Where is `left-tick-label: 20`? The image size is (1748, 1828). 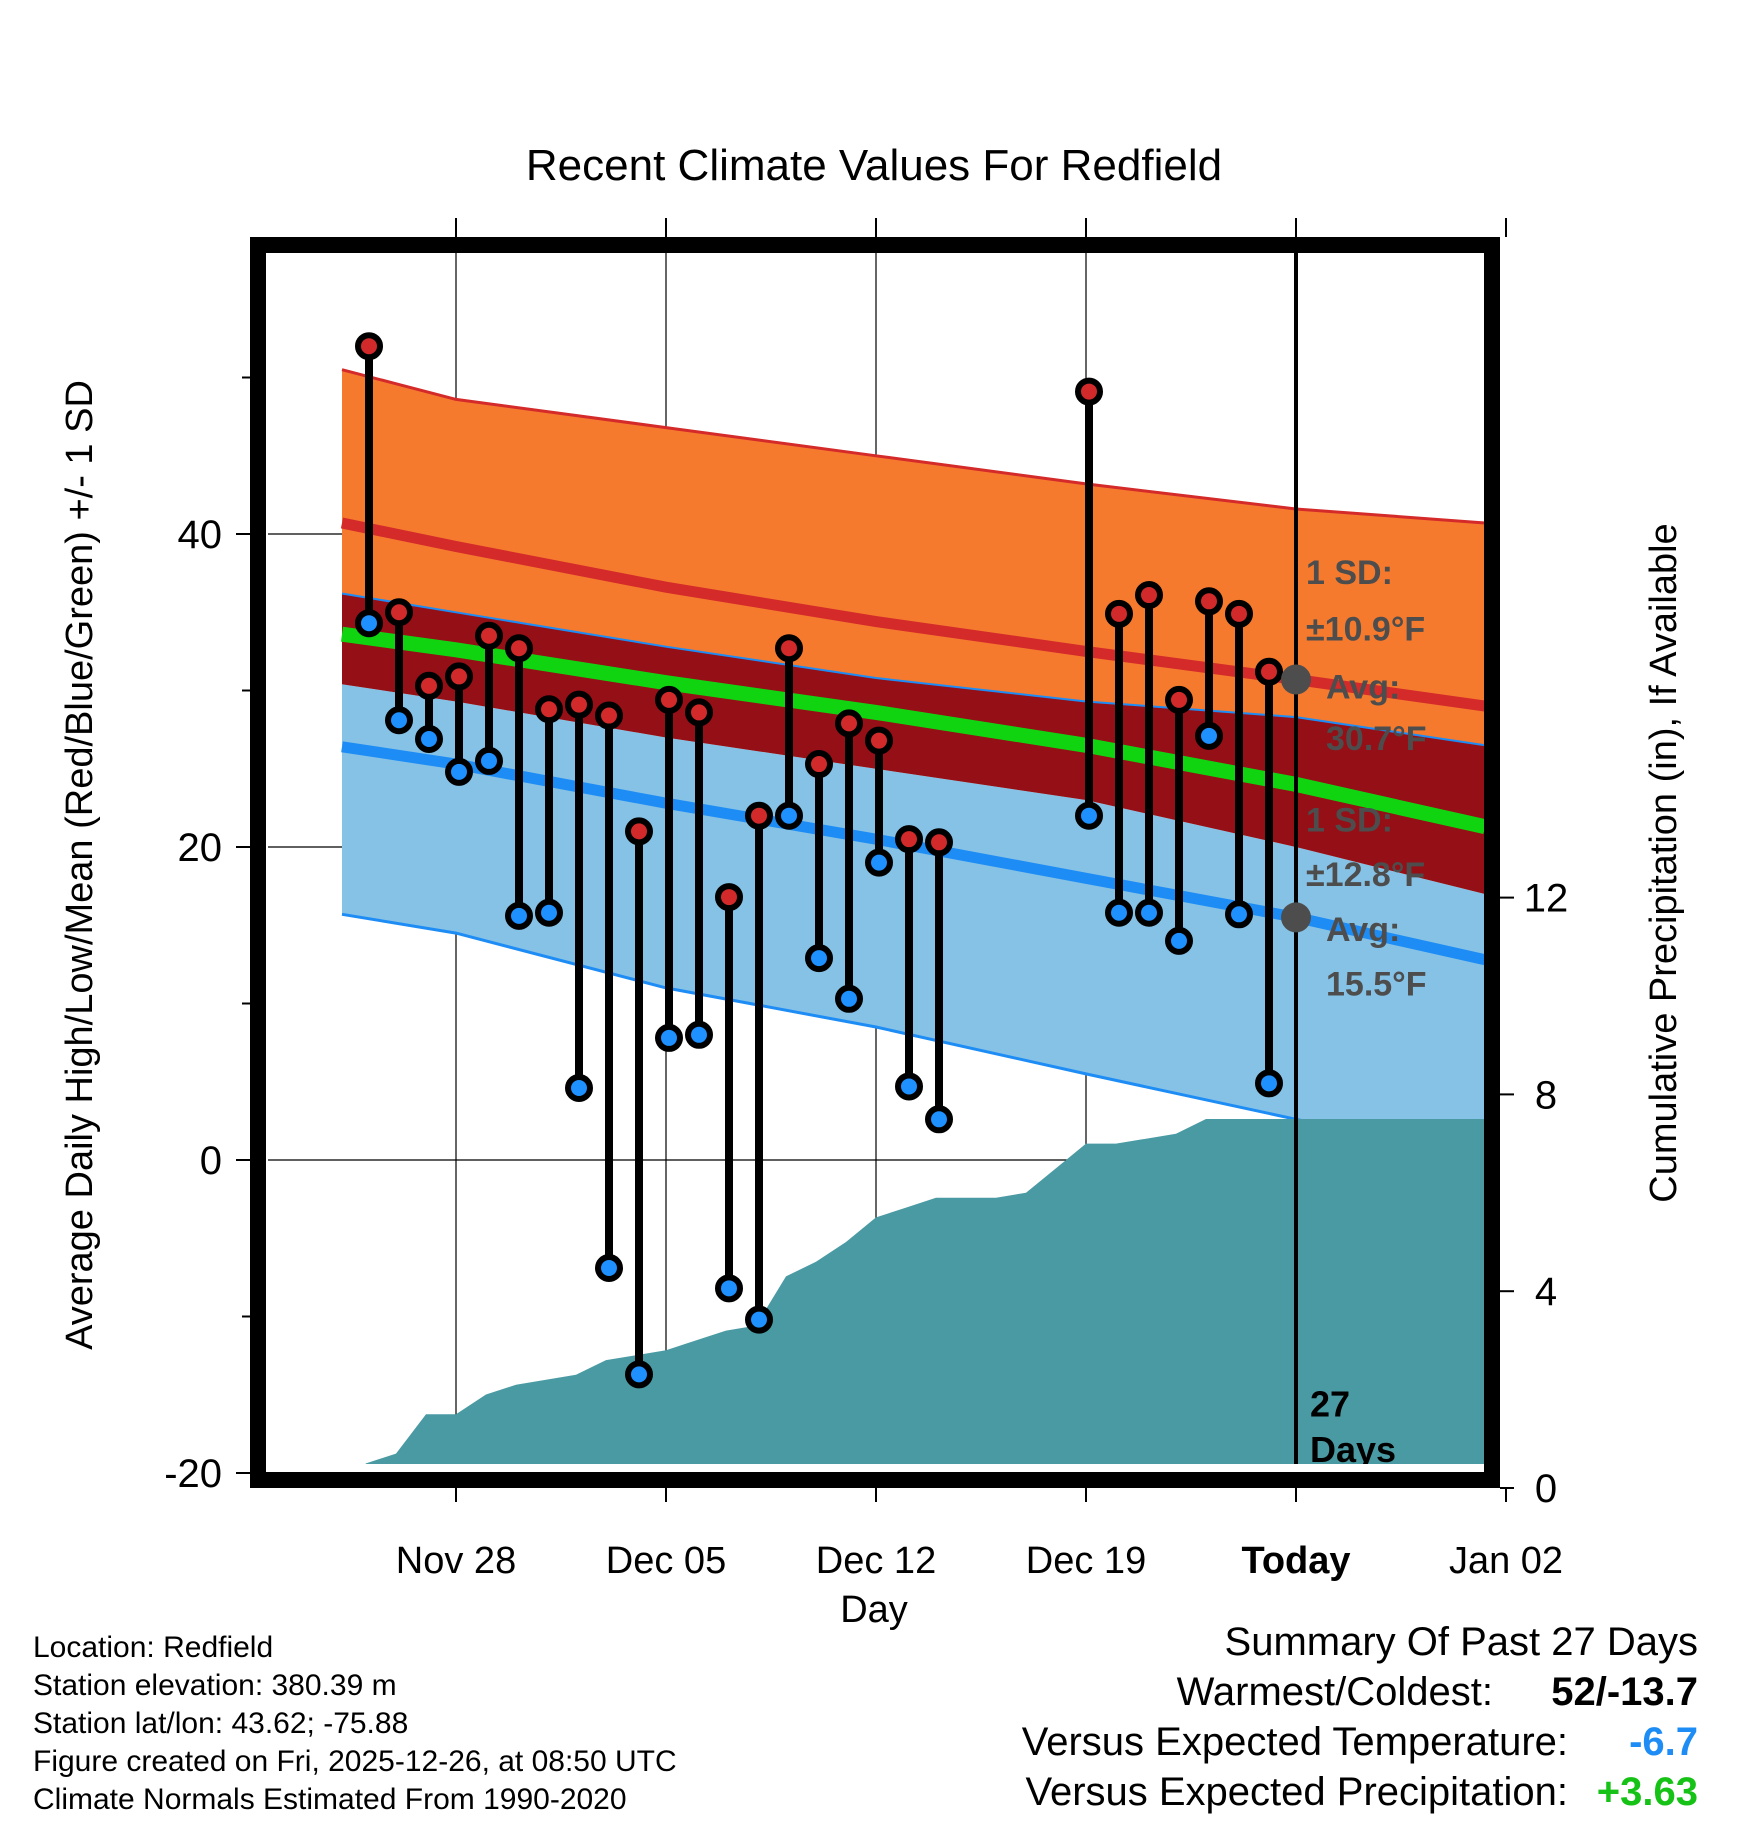
left-tick-label: 20 is located at coordinates (200, 848).